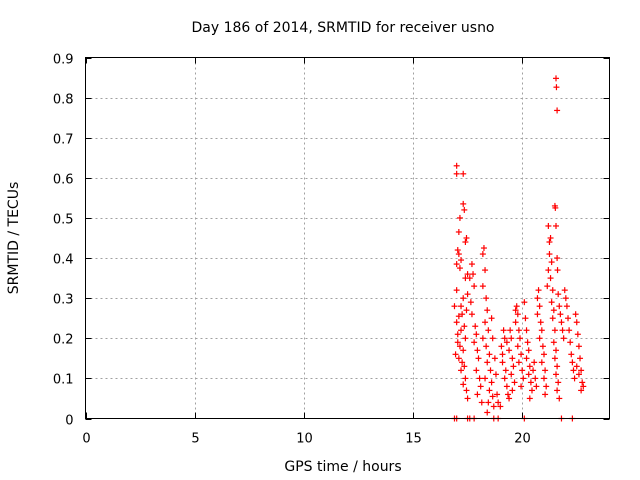  What do you see at coordinates (522, 439) in the screenshot?
I see `x-tick-label: 20` at bounding box center [522, 439].